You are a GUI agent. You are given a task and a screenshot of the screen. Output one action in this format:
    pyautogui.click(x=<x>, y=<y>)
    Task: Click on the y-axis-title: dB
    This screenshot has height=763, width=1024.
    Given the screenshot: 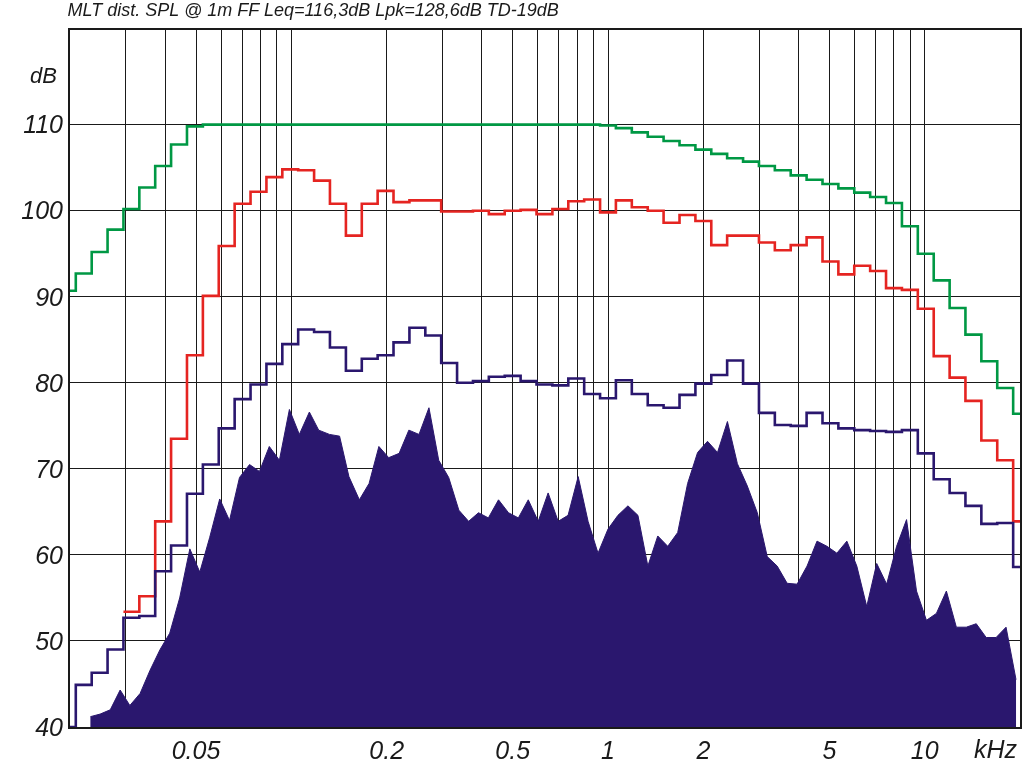 What is the action you would take?
    pyautogui.click(x=43, y=75)
    